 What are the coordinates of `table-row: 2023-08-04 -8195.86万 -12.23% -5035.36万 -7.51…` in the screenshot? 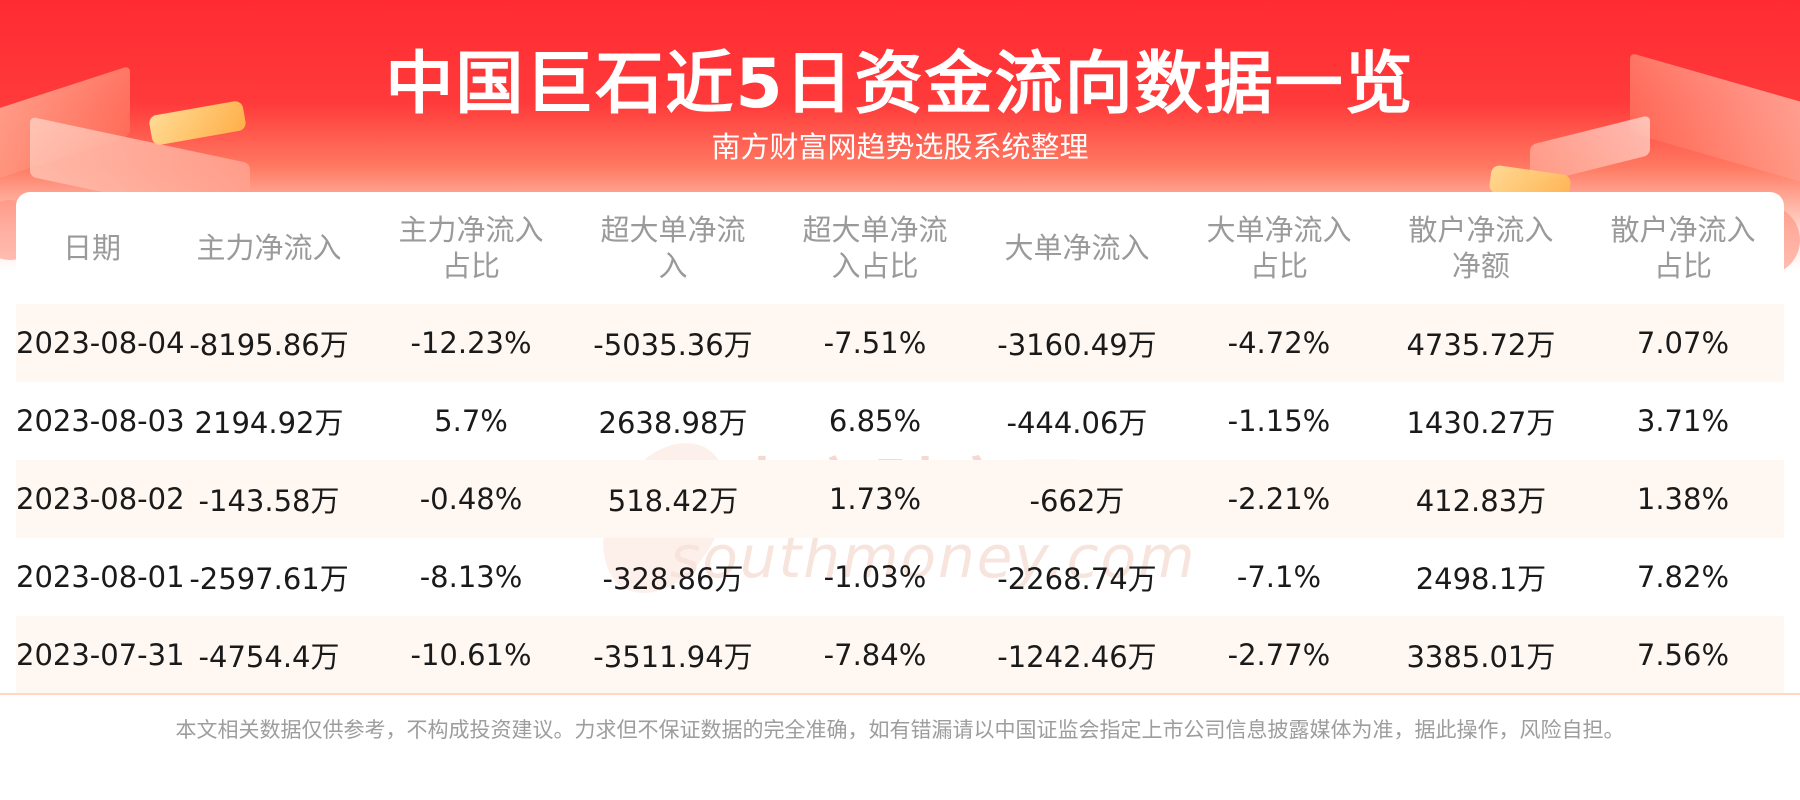 It's located at (900, 343).